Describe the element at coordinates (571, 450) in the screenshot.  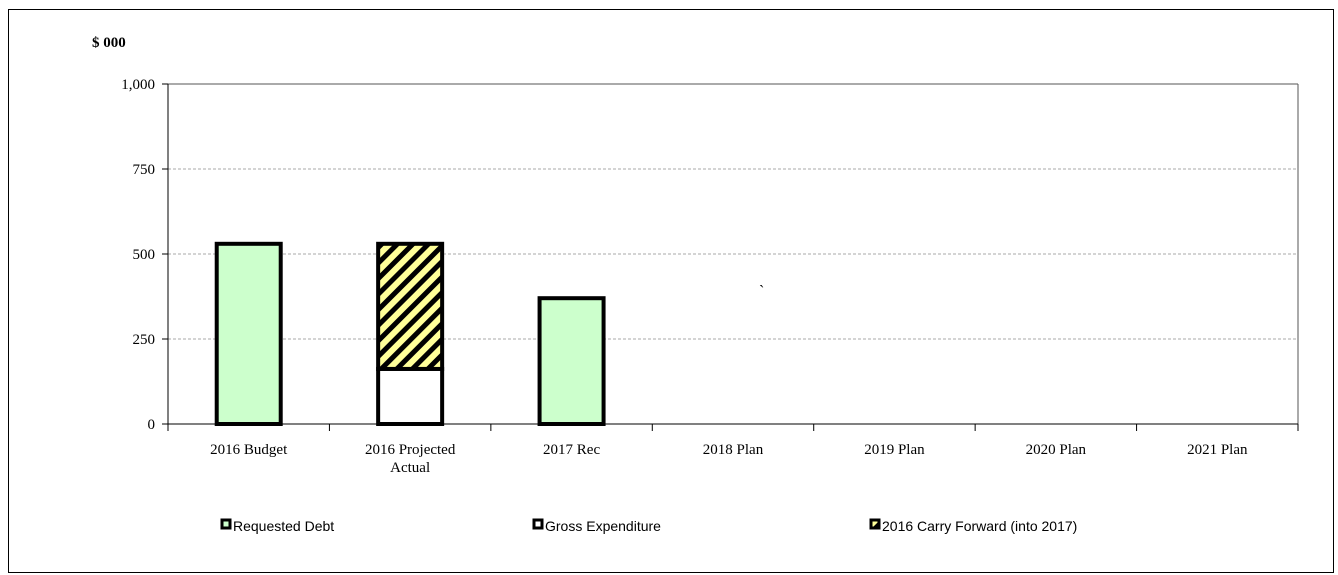
I see `x-tick-label: 2017 Rec` at that location.